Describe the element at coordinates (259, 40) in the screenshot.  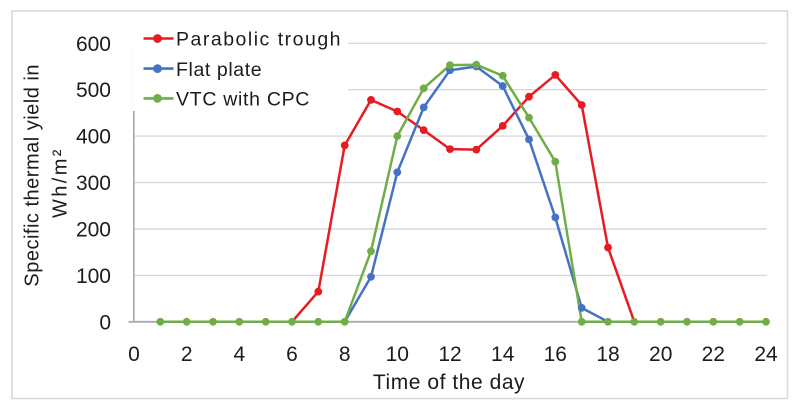
I see `svg-text: Parabolic trough` at that location.